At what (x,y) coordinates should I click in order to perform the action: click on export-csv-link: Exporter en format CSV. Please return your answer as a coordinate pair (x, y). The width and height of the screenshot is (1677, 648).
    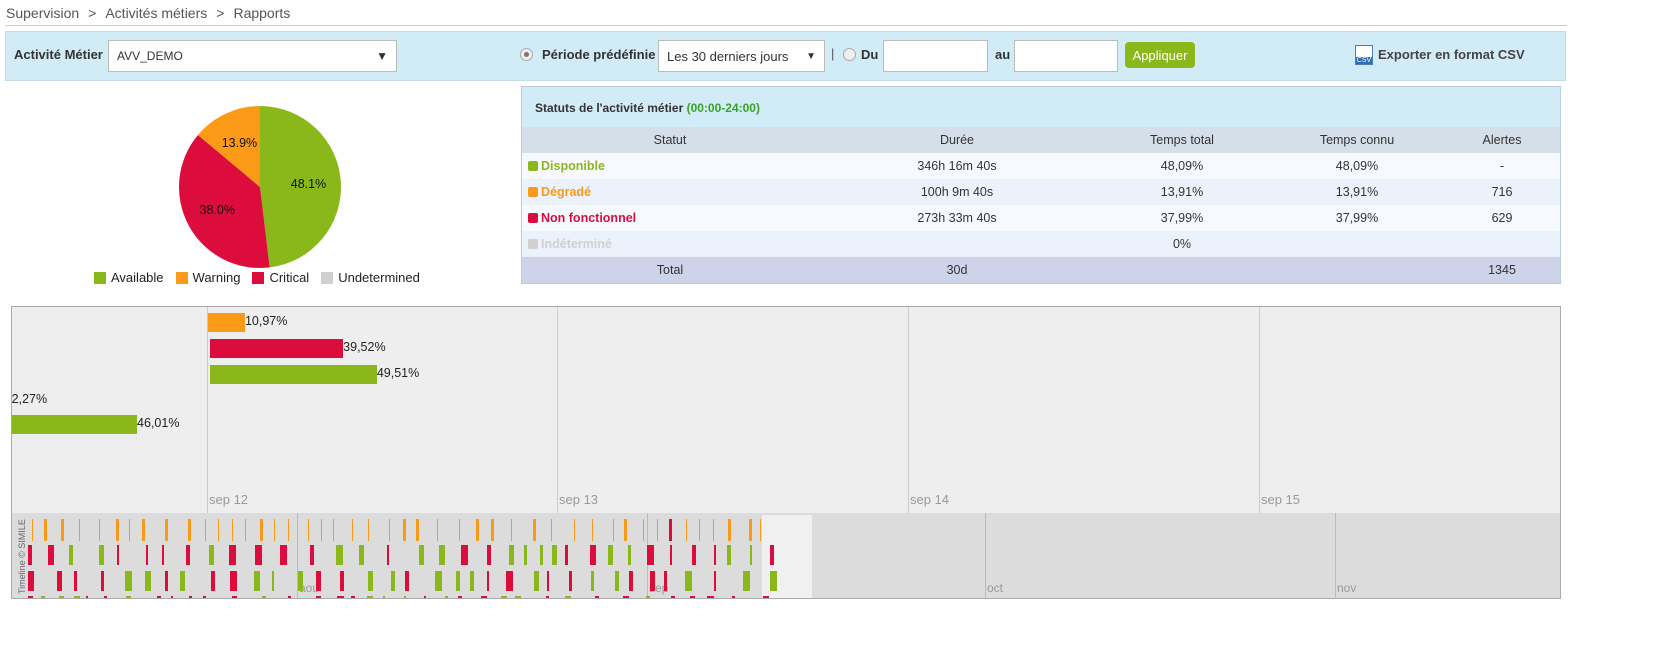
    Looking at the image, I should click on (1451, 54).